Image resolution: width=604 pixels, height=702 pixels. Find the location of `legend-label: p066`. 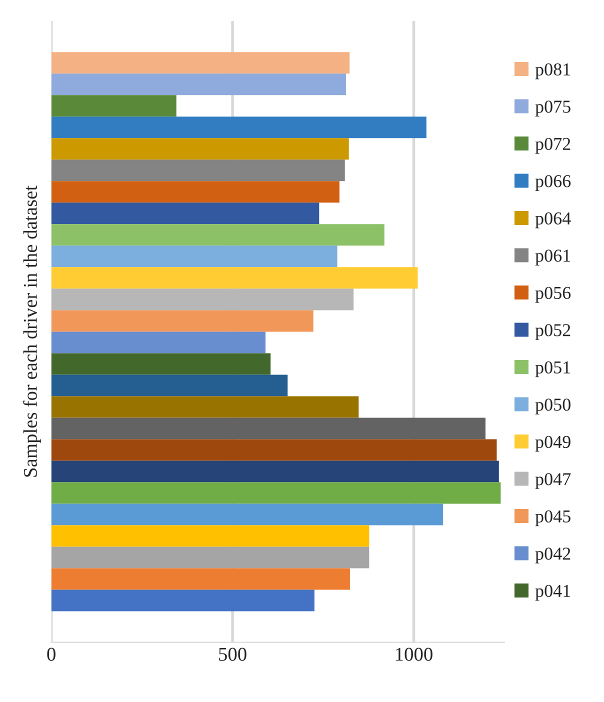

legend-label: p066 is located at coordinates (553, 183).